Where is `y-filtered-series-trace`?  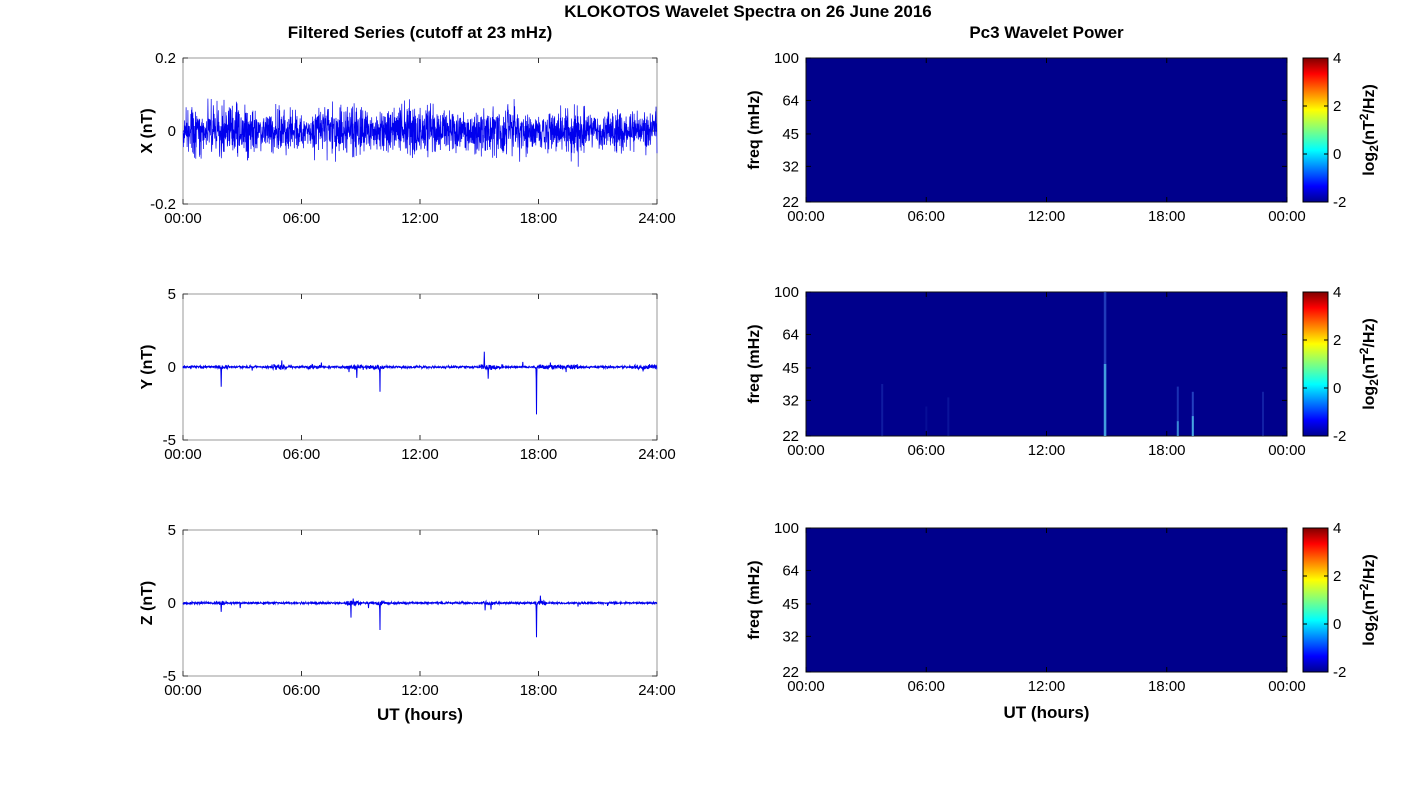
y-filtered-series-trace is located at coordinates (420, 383).